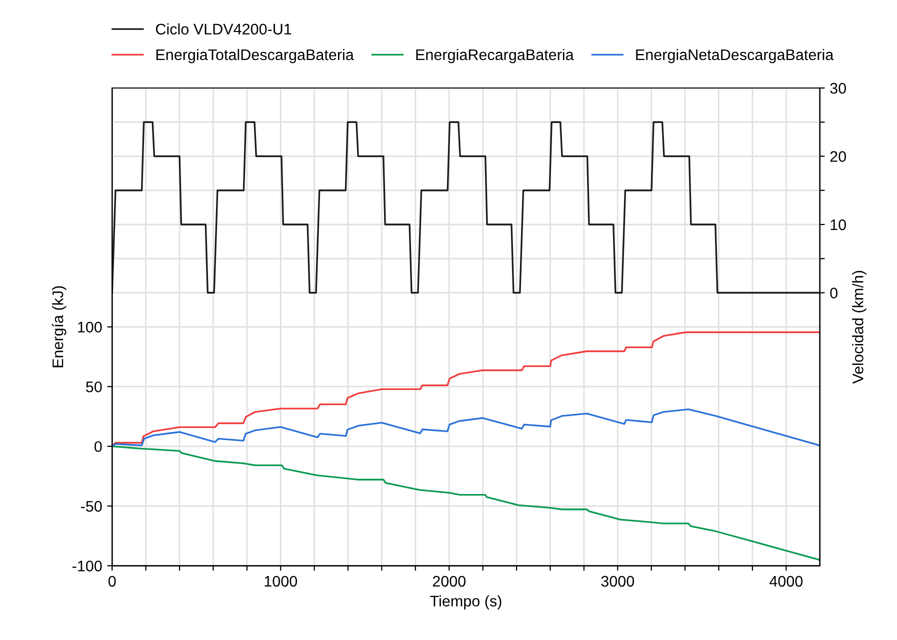 The image size is (897, 640). Describe the element at coordinates (112, 581) in the screenshot. I see `x-tick-label: 0` at that location.